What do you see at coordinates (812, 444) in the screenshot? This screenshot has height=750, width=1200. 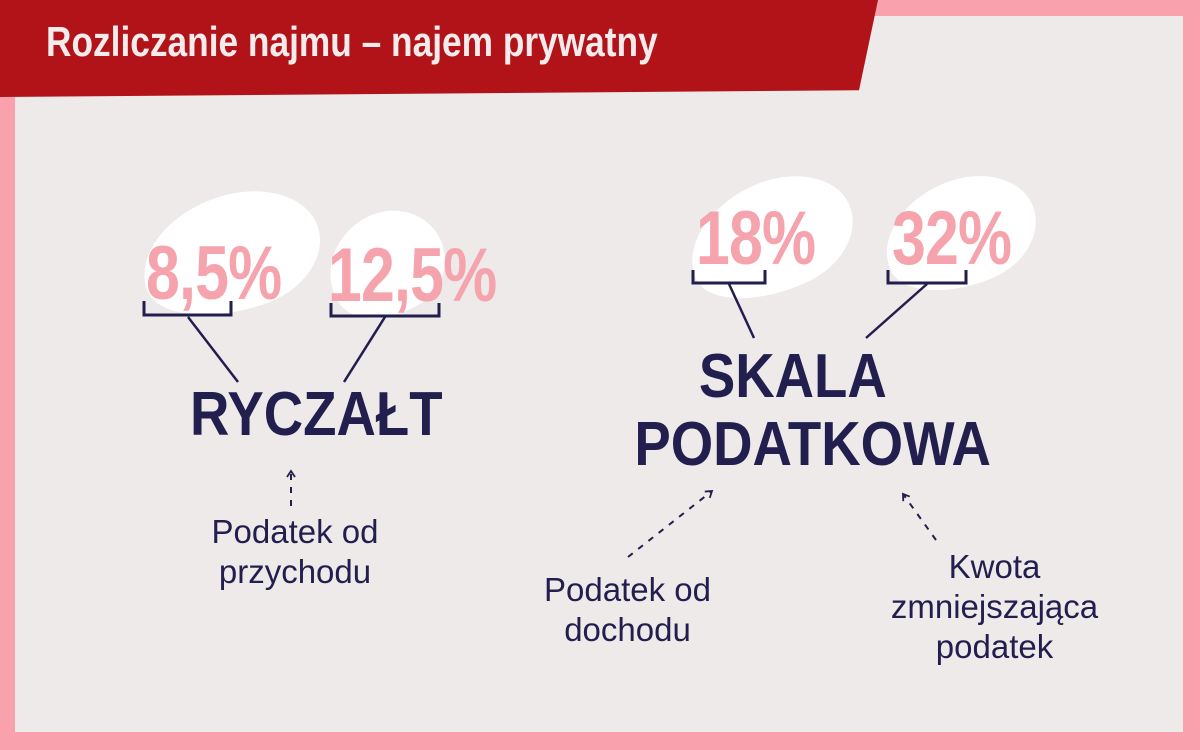 I see `skala-title-line2: PODATKOWA` at bounding box center [812, 444].